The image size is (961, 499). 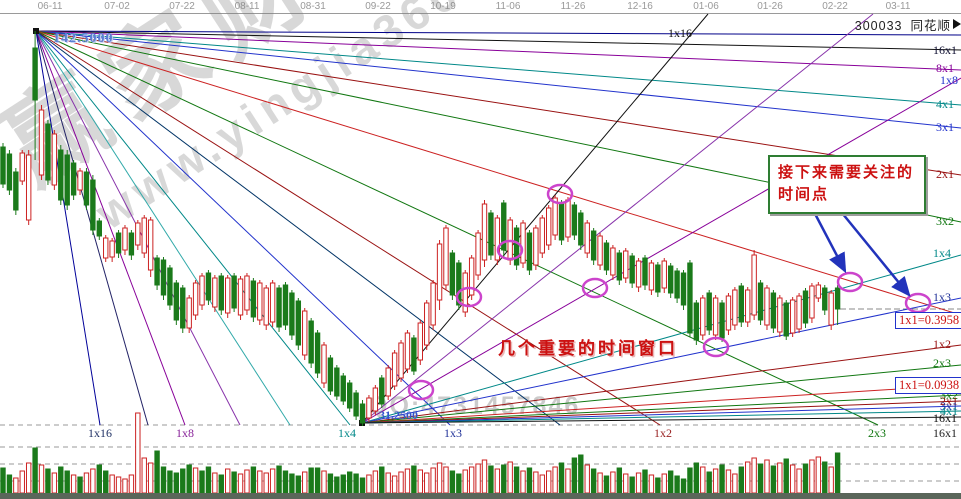 What do you see at coordinates (36, 31) in the screenshot?
I see `gann-fan-1-origin-handle` at bounding box center [36, 31].